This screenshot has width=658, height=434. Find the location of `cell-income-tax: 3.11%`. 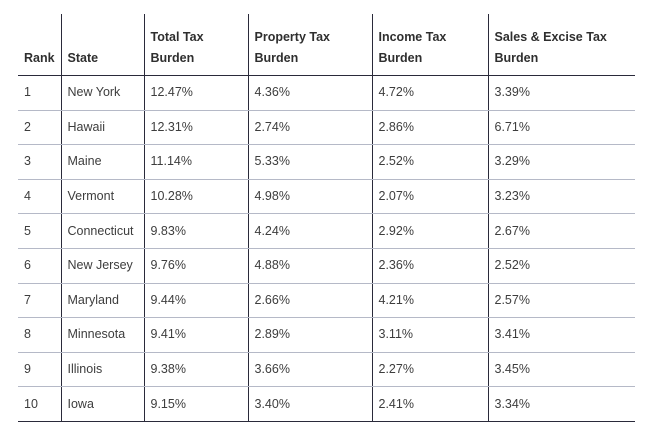

cell-income-tax: 3.11% is located at coordinates (429, 335).